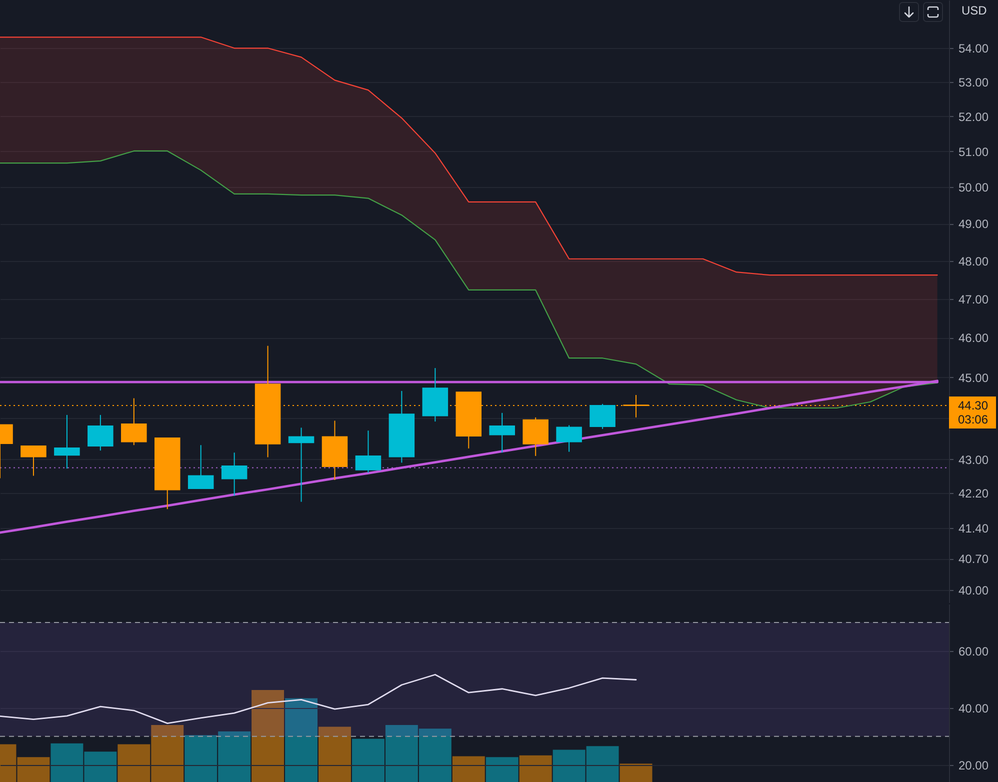 The height and width of the screenshot is (782, 998). I want to click on y-tick-label: 48.00, so click(973, 261).